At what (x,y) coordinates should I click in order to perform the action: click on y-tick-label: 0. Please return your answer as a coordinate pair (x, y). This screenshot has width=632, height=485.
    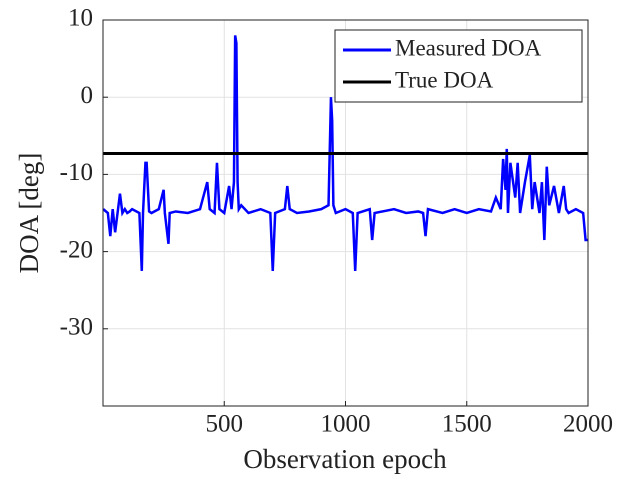
    Looking at the image, I should click on (87, 95).